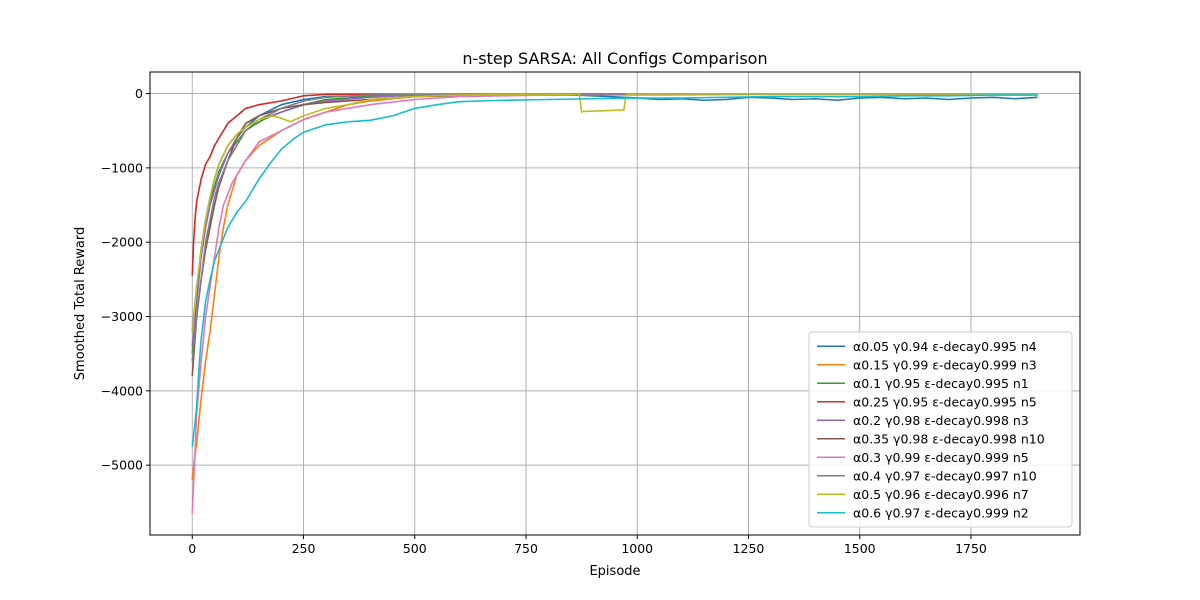  What do you see at coordinates (941, 457) in the screenshot?
I see `legend-label: α0.3 γ0.99 ε-decay0.999 n5` at bounding box center [941, 457].